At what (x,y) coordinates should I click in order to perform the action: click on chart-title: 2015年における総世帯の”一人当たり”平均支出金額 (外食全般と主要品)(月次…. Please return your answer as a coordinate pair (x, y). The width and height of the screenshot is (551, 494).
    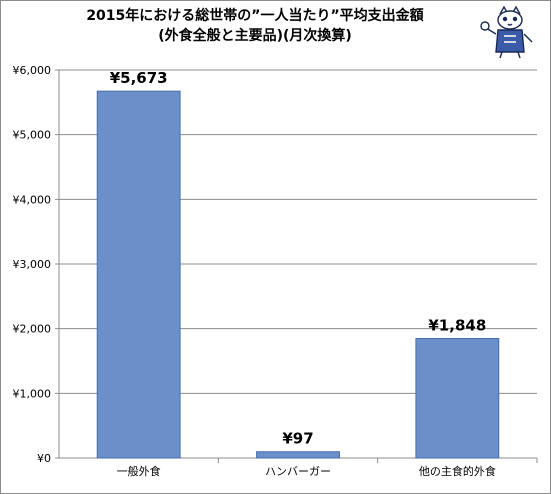
    Looking at the image, I should click on (255, 26).